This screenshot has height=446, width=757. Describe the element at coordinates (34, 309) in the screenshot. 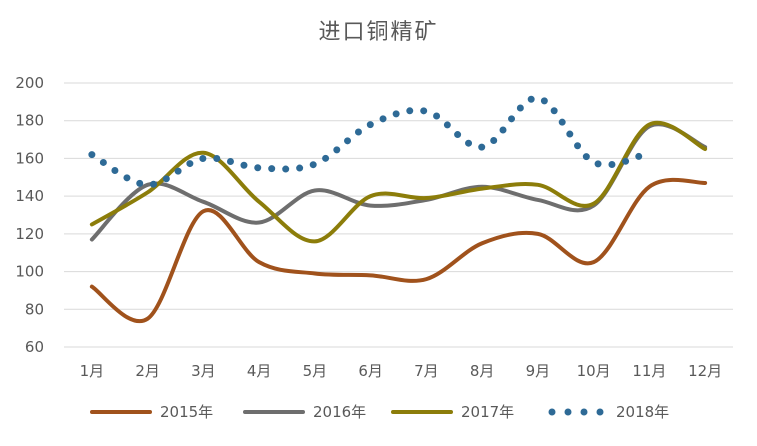

I see `y-tick-label: 80` at that location.